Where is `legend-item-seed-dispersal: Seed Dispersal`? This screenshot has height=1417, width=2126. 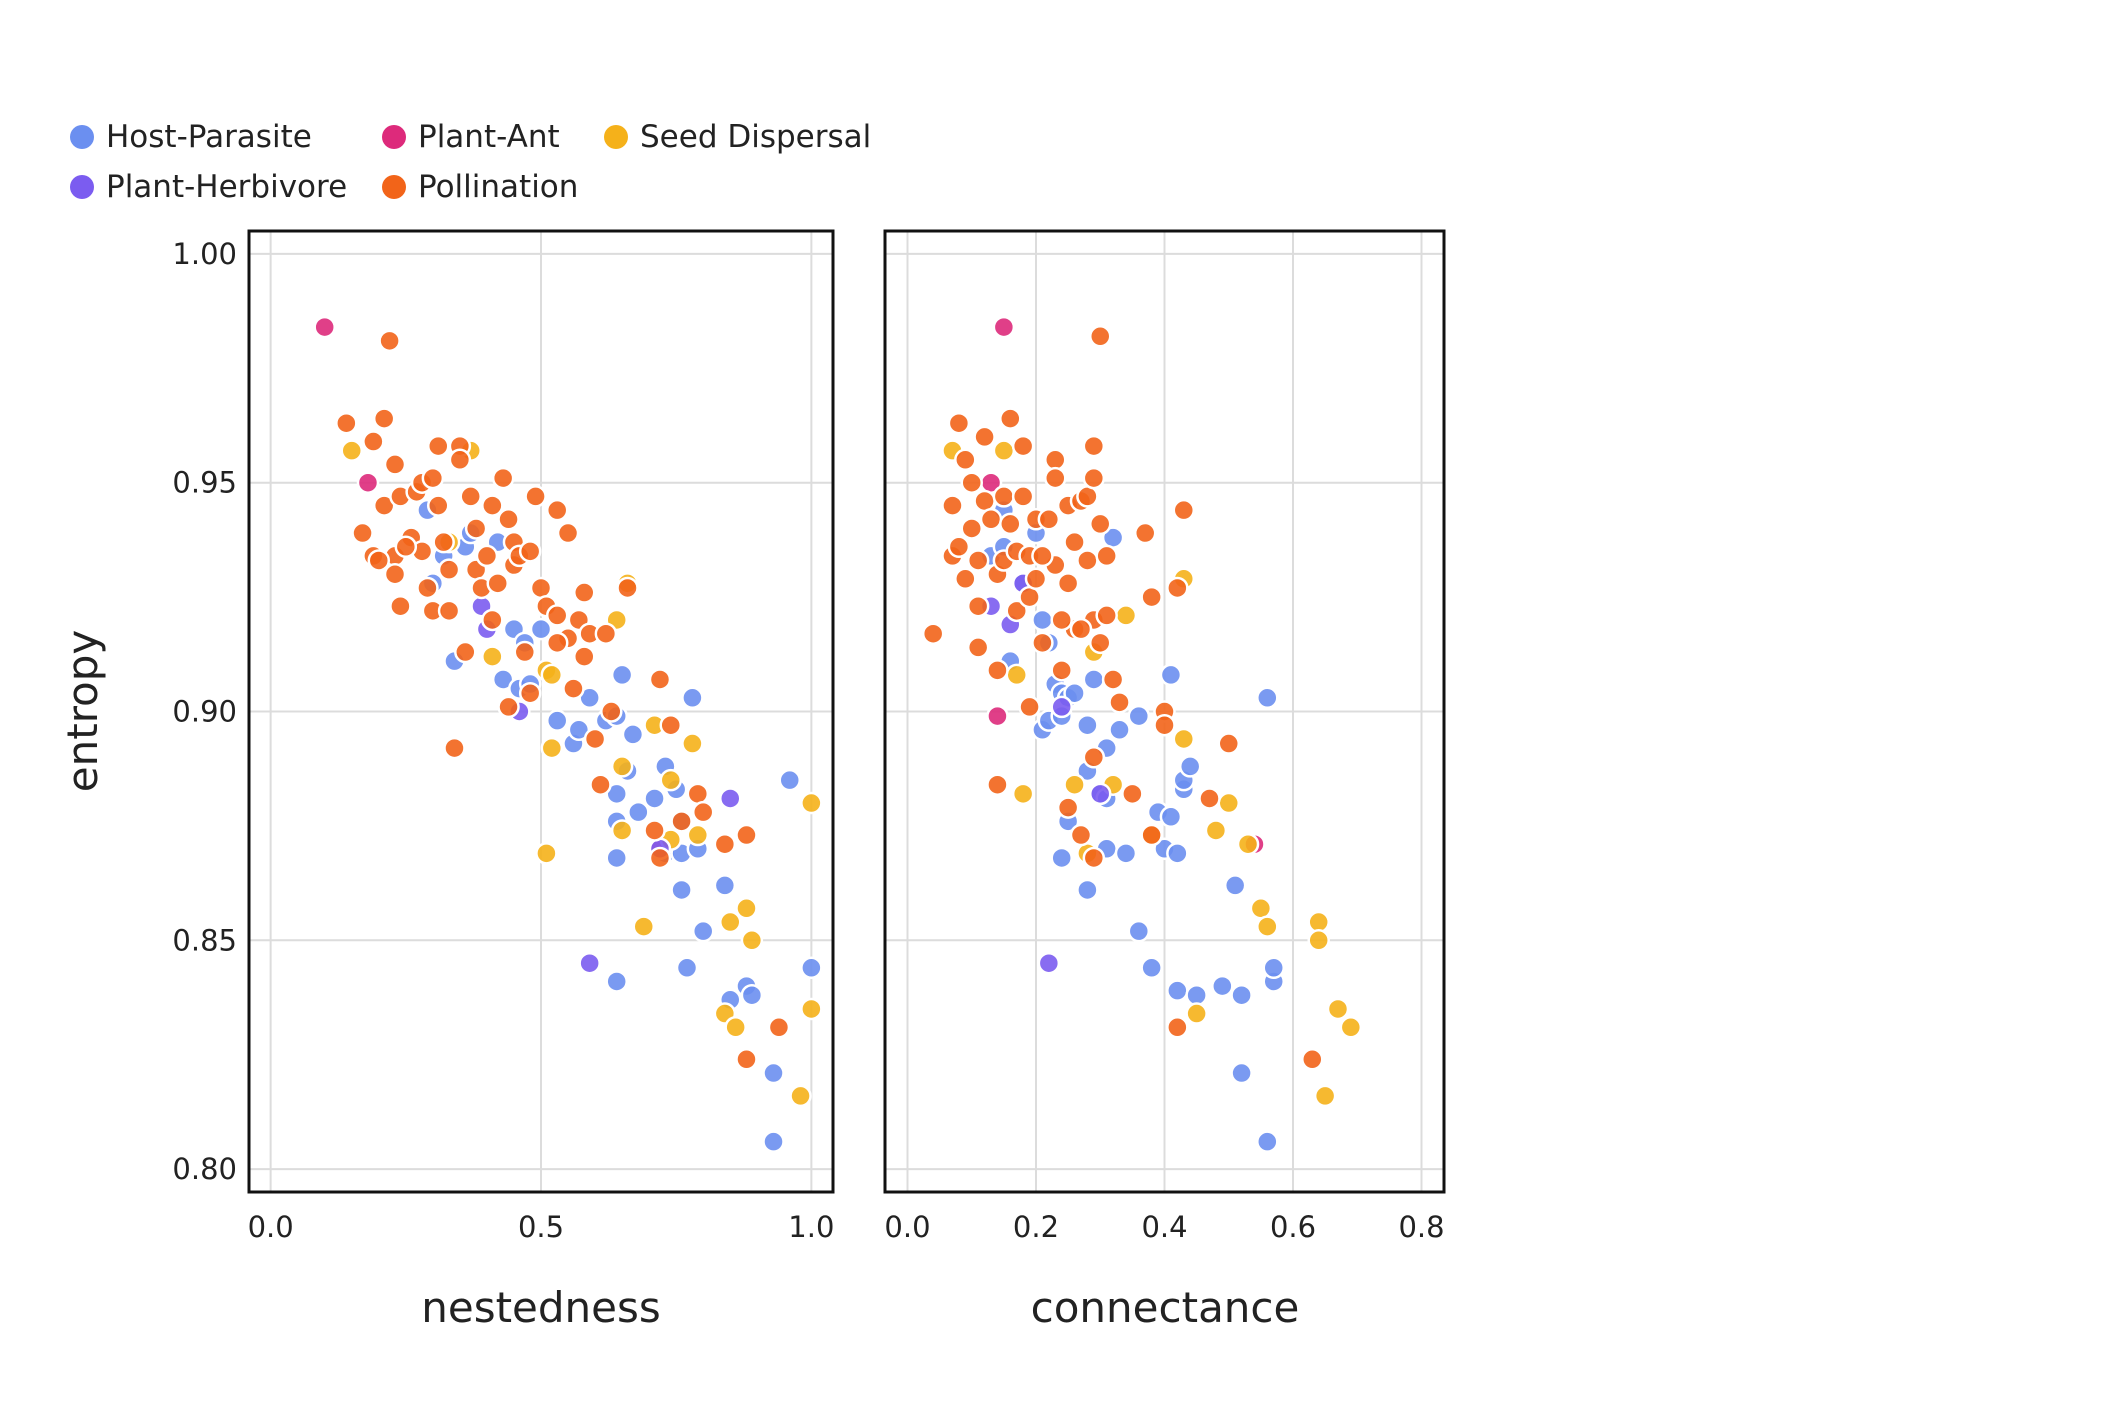 legend-item-seed-dispersal: Seed Dispersal is located at coordinates (737, 137).